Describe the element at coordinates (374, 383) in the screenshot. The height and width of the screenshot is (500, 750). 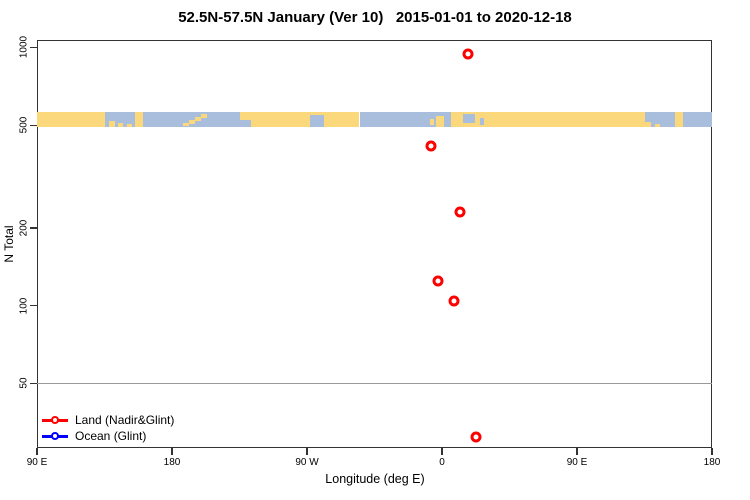
I see `reference-line` at that location.